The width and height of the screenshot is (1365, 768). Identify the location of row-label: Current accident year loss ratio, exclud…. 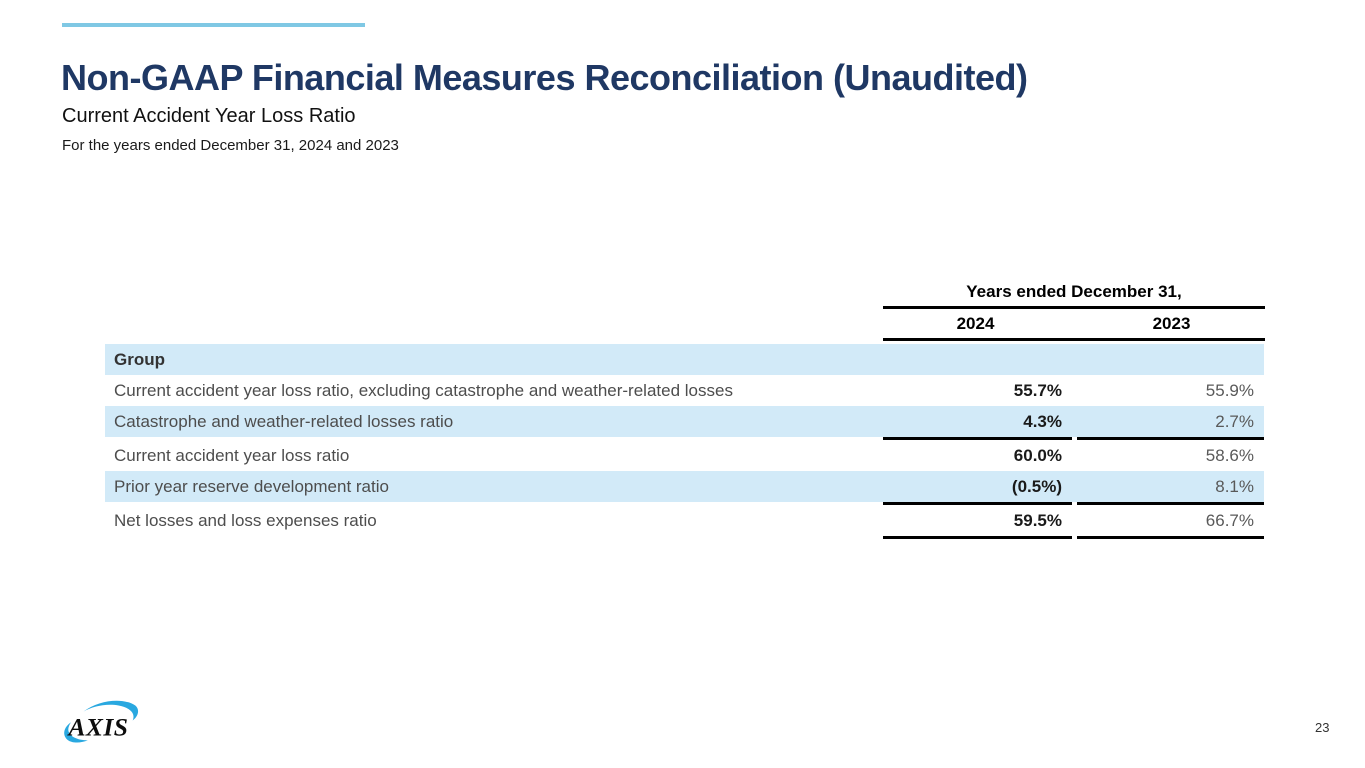
(423, 390).